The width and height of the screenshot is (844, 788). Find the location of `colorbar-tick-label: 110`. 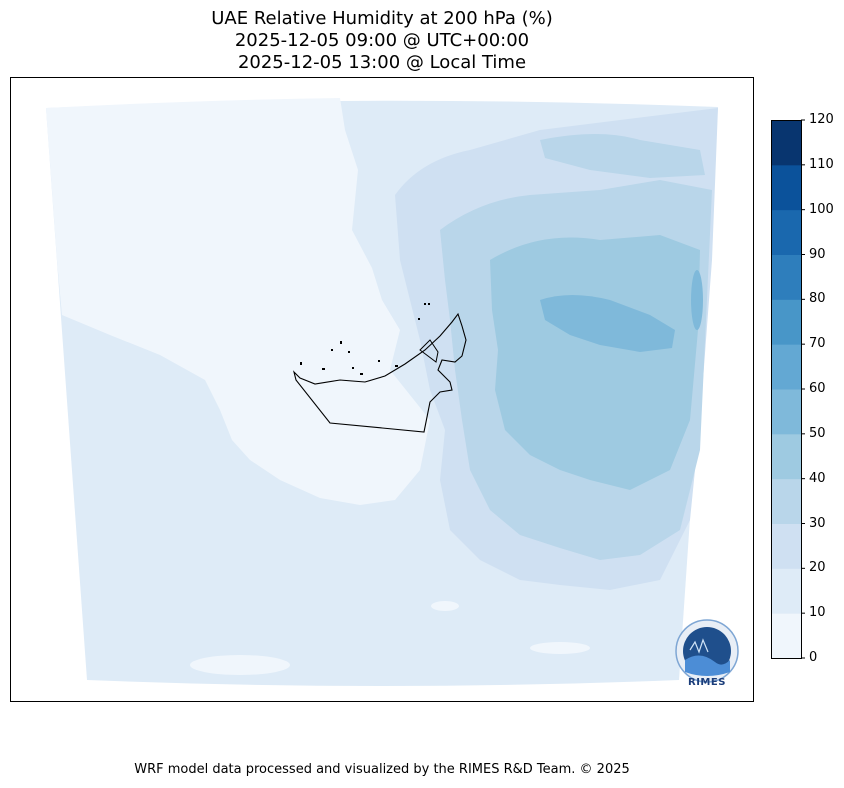

colorbar-tick-label: 110 is located at coordinates (821, 164).